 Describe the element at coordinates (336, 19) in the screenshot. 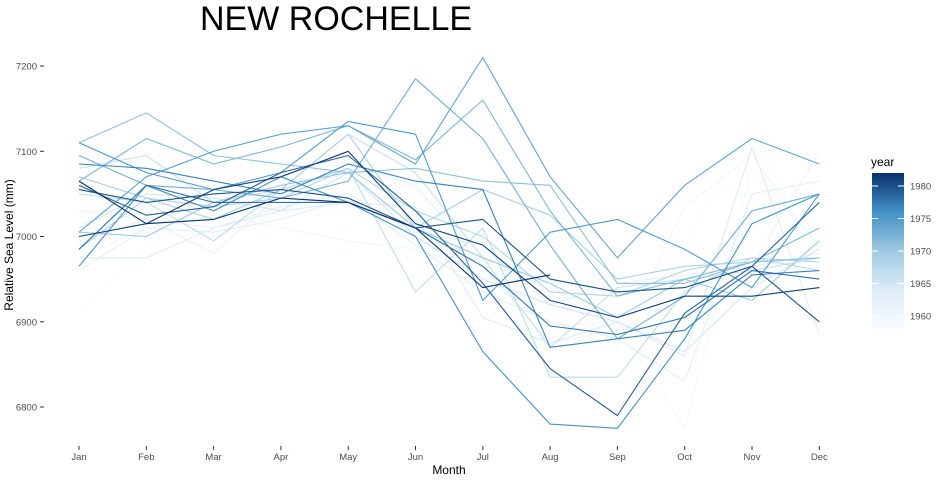

I see `chart-title: NEW ROCHELLE` at that location.